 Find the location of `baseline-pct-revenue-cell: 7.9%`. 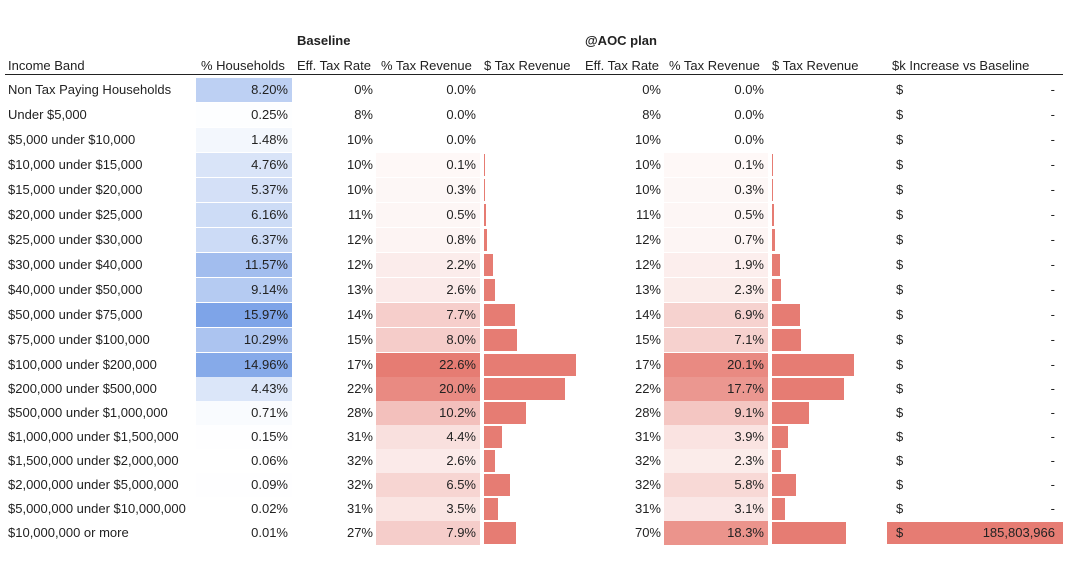

baseline-pct-revenue-cell: 7.9% is located at coordinates (428, 533).